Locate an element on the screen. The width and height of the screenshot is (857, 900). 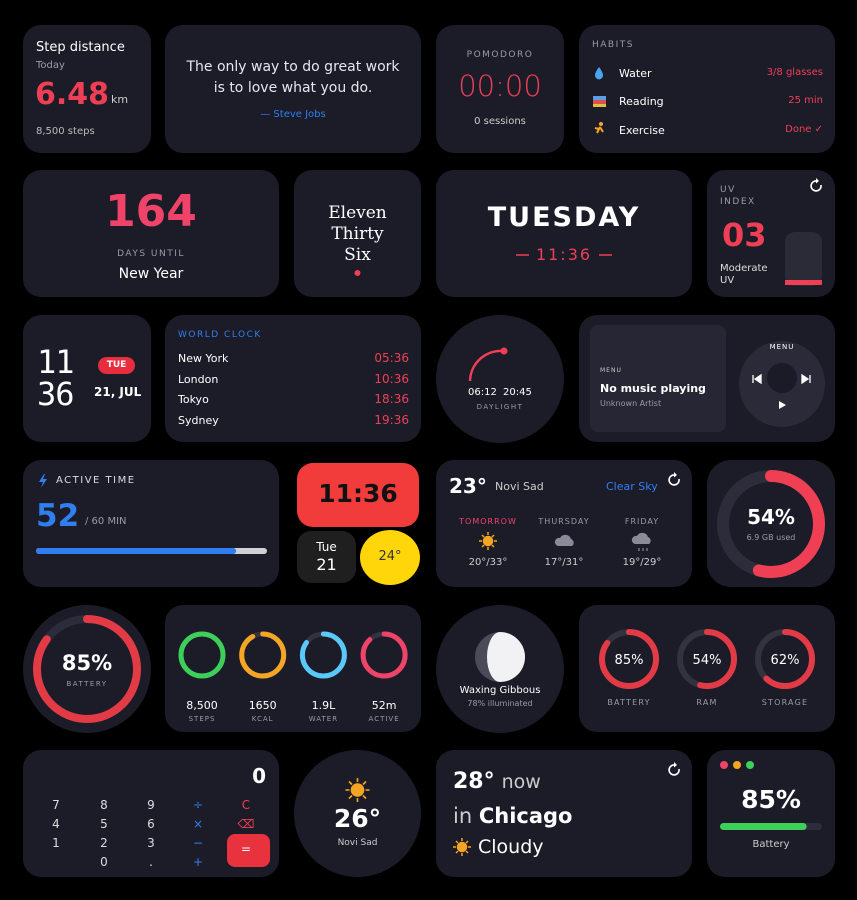
habit-status: 3/8 glasses is located at coordinates (794, 72).